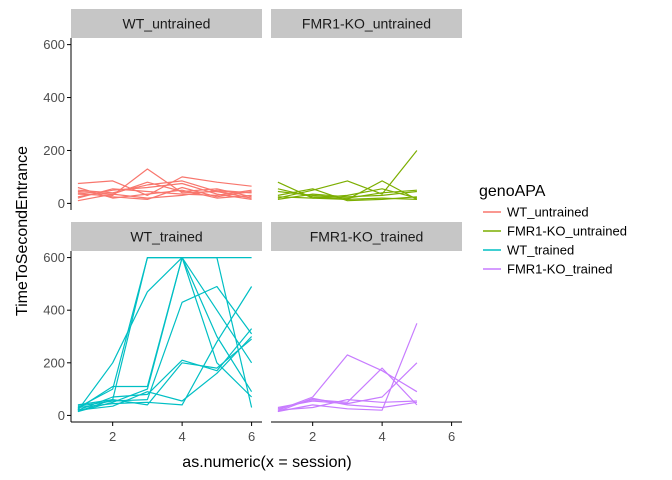  What do you see at coordinates (266, 462) in the screenshot?
I see `x-axis-title: as.numeric(x = session)` at bounding box center [266, 462].